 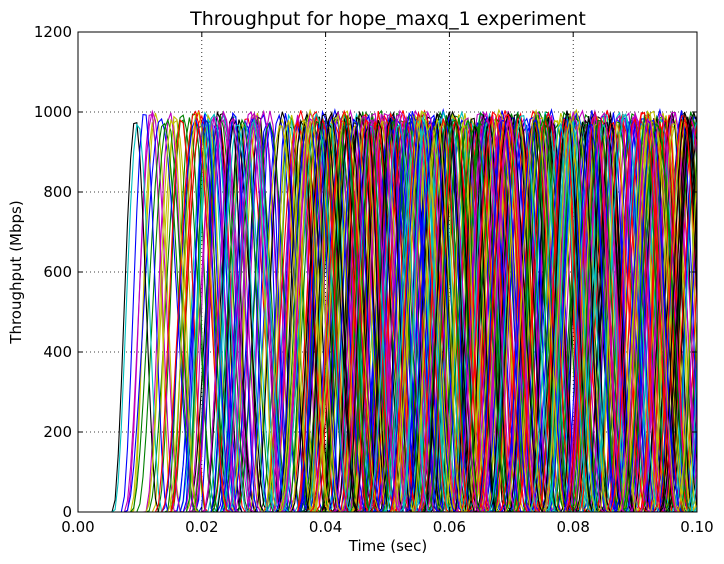 What do you see at coordinates (449, 527) in the screenshot?
I see `x-tick-label: 0.06` at bounding box center [449, 527].